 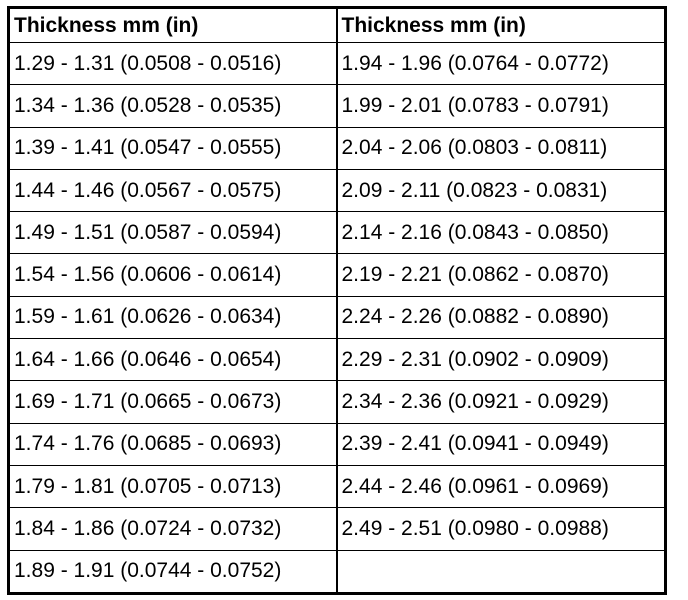 What do you see at coordinates (173, 360) in the screenshot?
I see `table-cell: 1.64 - 1.66 (0.0646 - 0.0654)` at bounding box center [173, 360].